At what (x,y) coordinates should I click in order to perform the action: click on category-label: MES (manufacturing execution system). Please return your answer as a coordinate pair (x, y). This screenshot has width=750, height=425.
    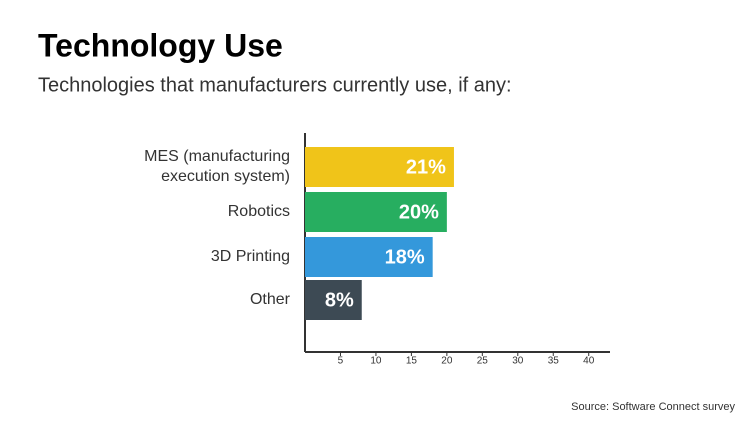
    Looking at the image, I should click on (217, 166).